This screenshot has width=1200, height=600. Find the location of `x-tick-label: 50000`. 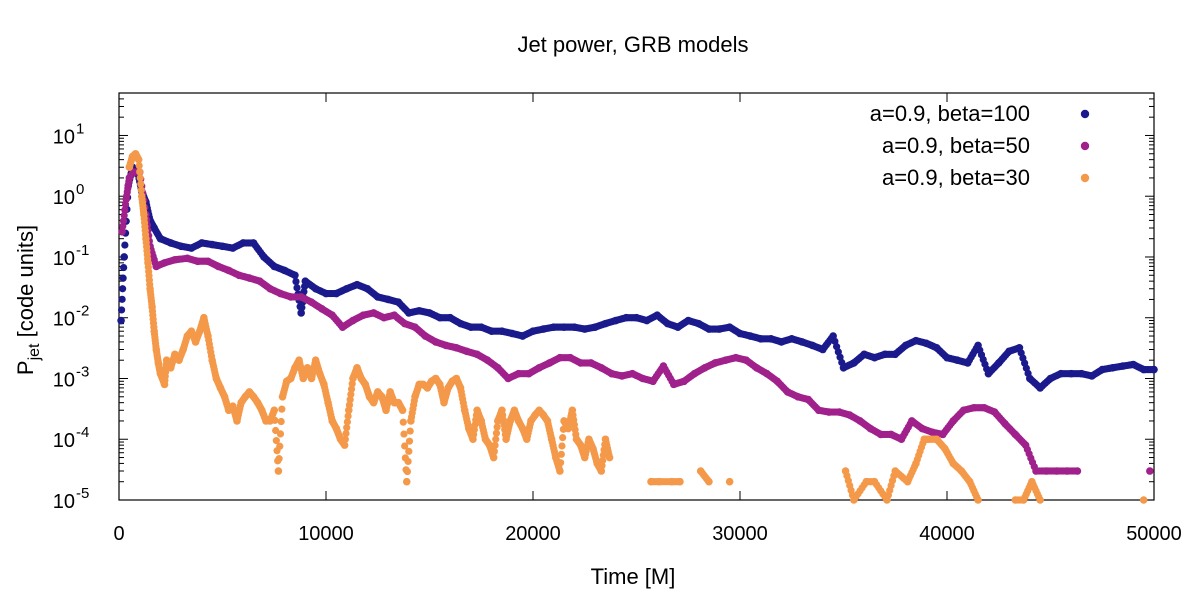

x-tick-label: 50000 is located at coordinates (1154, 534).